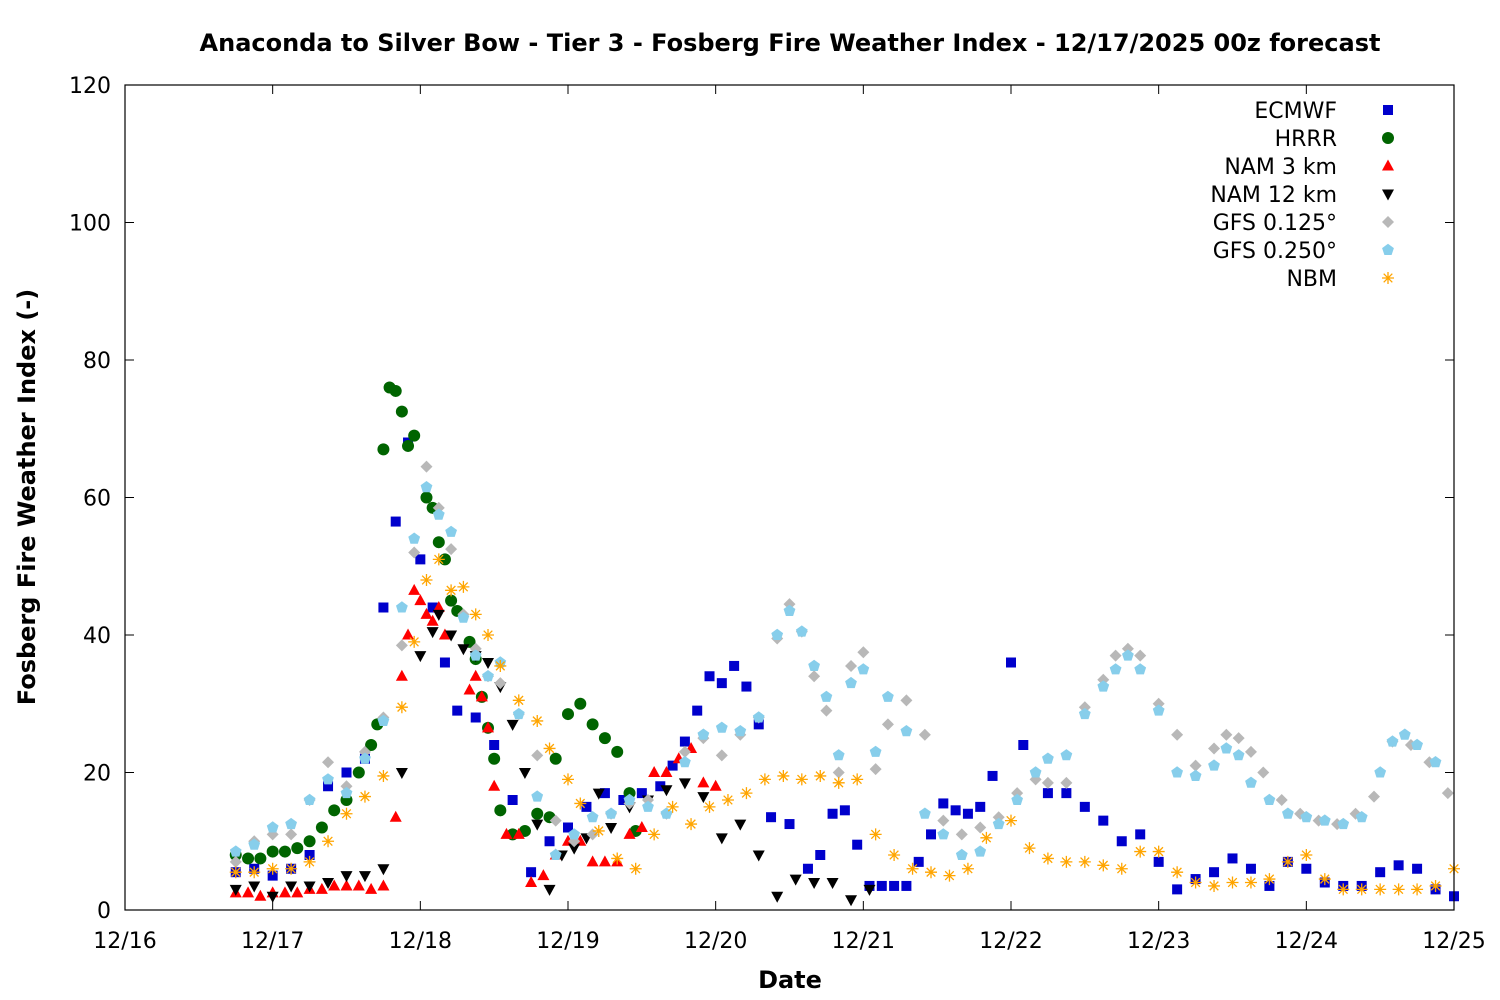  What do you see at coordinates (1388, 138) in the screenshot?
I see `legend-marker-hrrr` at bounding box center [1388, 138].